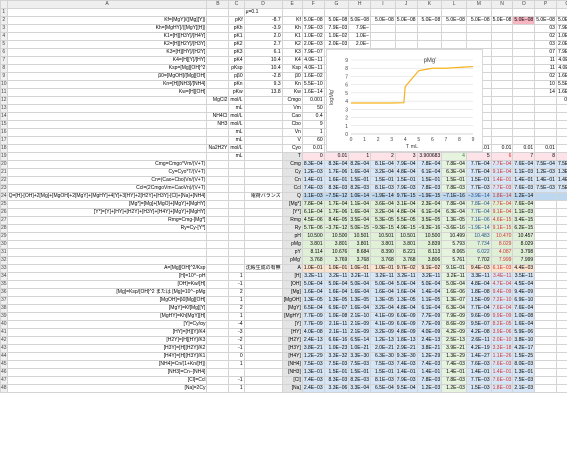 This screenshot has height=472, width=567. What do you see at coordinates (4, 108) in the screenshot?
I see `row-header: 13` at bounding box center [4, 108].